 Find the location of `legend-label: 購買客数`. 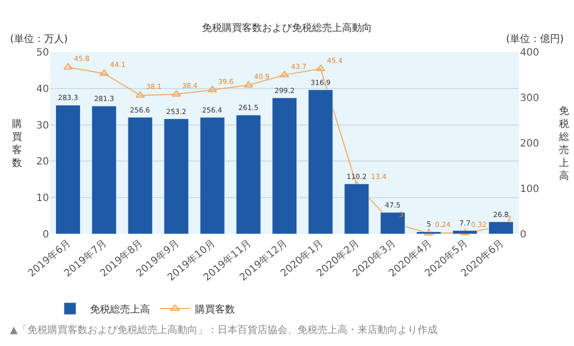

legend-label: 購買客数 is located at coordinates (215, 309).